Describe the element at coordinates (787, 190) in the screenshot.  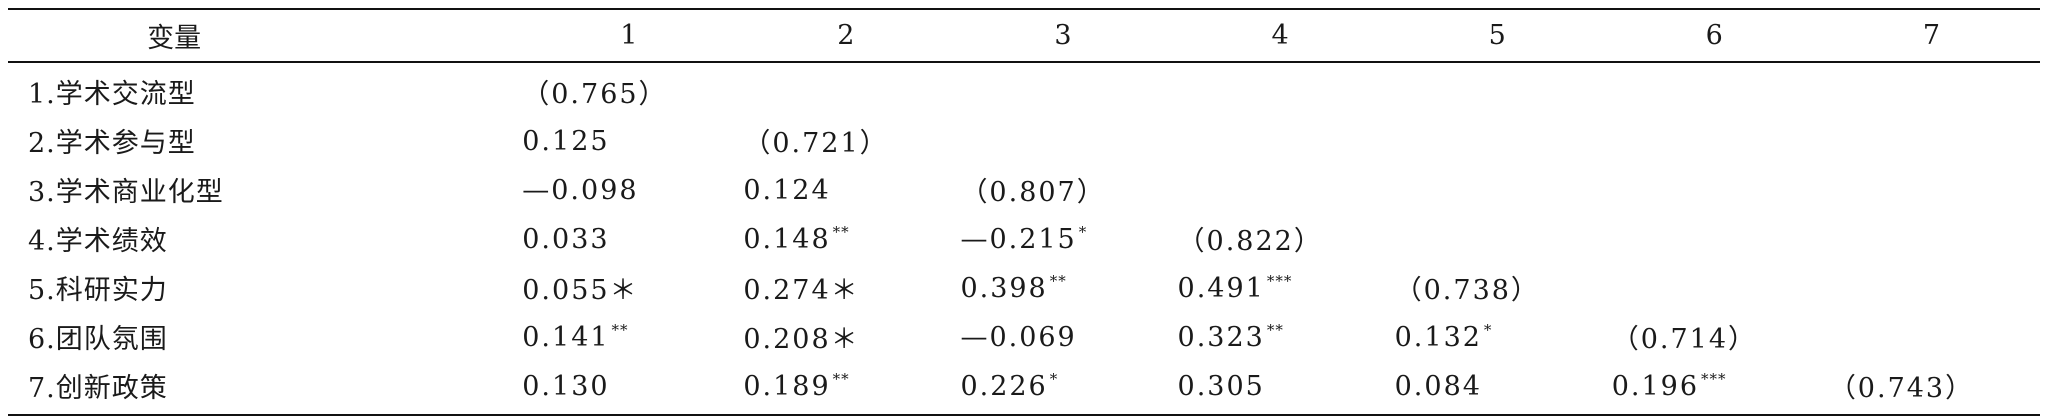
I see `cell-value: 0.124` at that location.